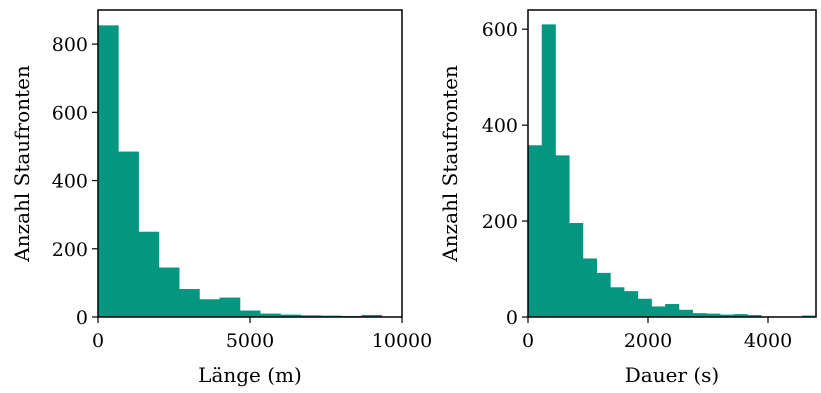 The width and height of the screenshot is (821, 393). Describe the element at coordinates (402, 341) in the screenshot. I see `length-x-tick-label: 10000` at that location.